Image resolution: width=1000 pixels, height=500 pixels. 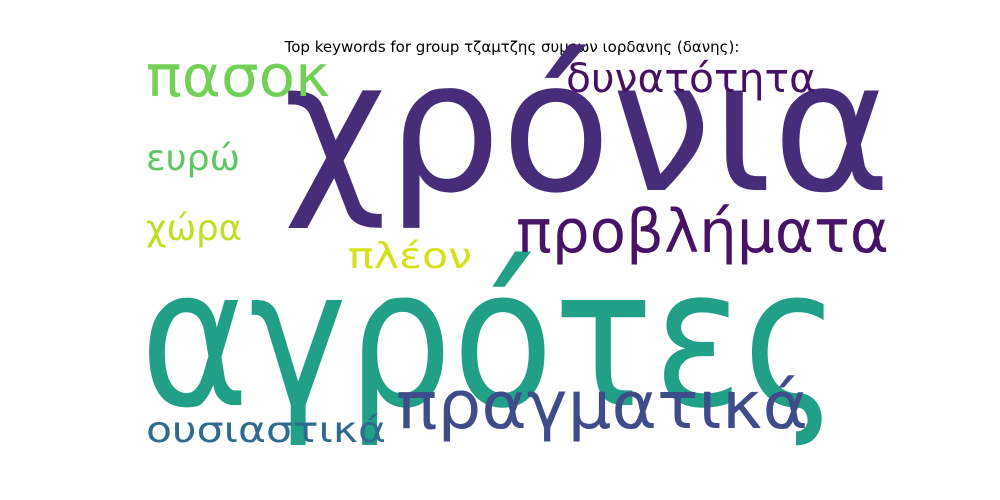 What do you see at coordinates (691, 79) in the screenshot?
I see `cloud-word: δυνατότητα` at bounding box center [691, 79].